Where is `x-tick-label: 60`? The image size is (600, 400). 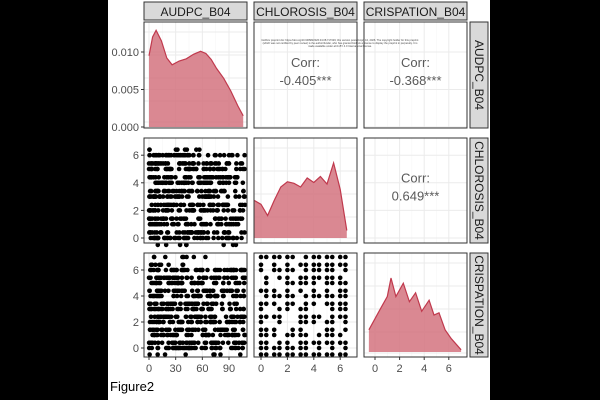
x-tick-label: 60 is located at coordinates (202, 369).